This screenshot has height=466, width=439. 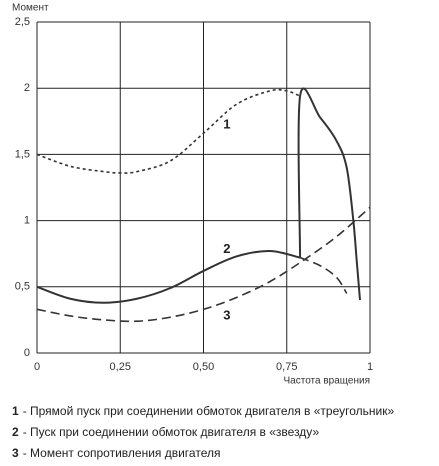 I want to click on x-tick-label: 0,50, so click(x=203, y=367).